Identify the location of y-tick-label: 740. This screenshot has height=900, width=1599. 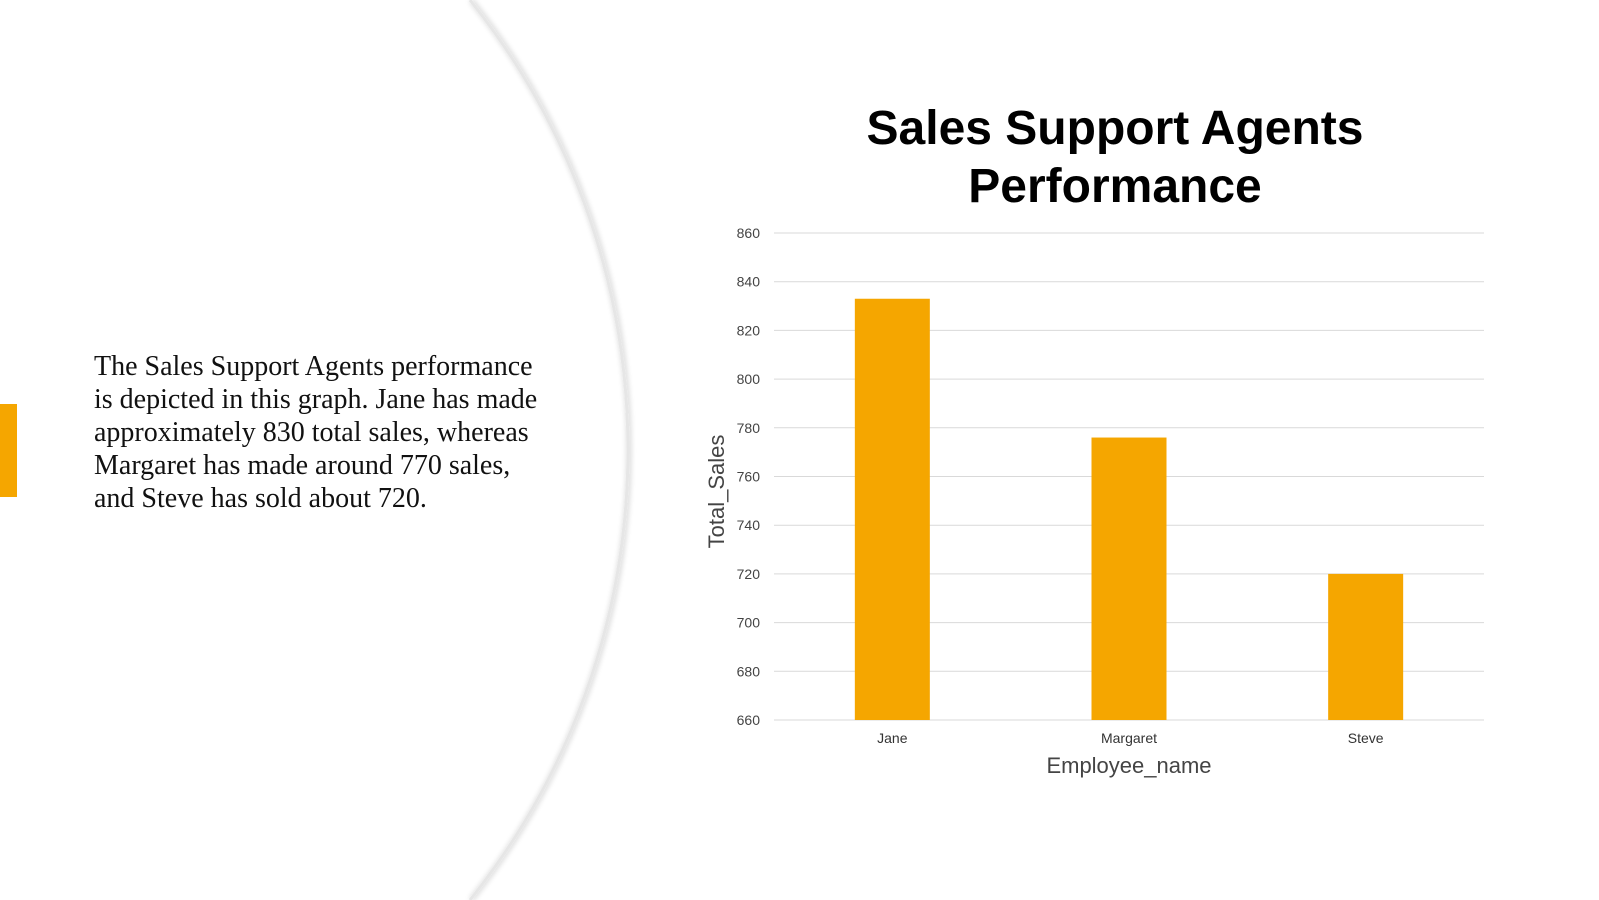
(749, 525).